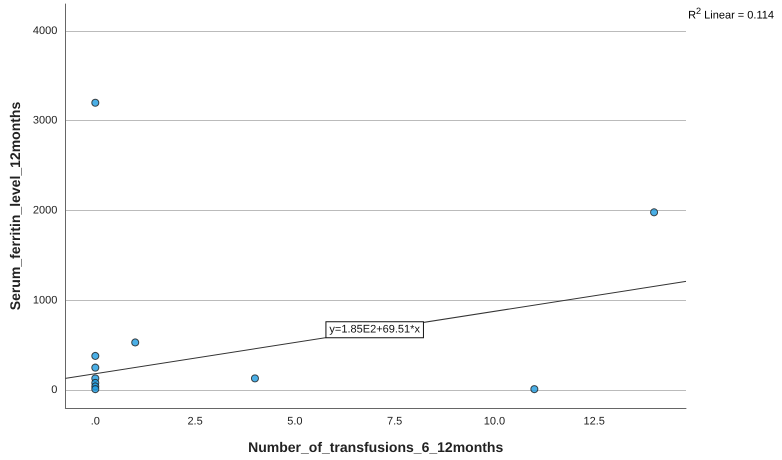 Image resolution: width=782 pixels, height=460 pixels. I want to click on x-tick-label: 2.5, so click(195, 422).